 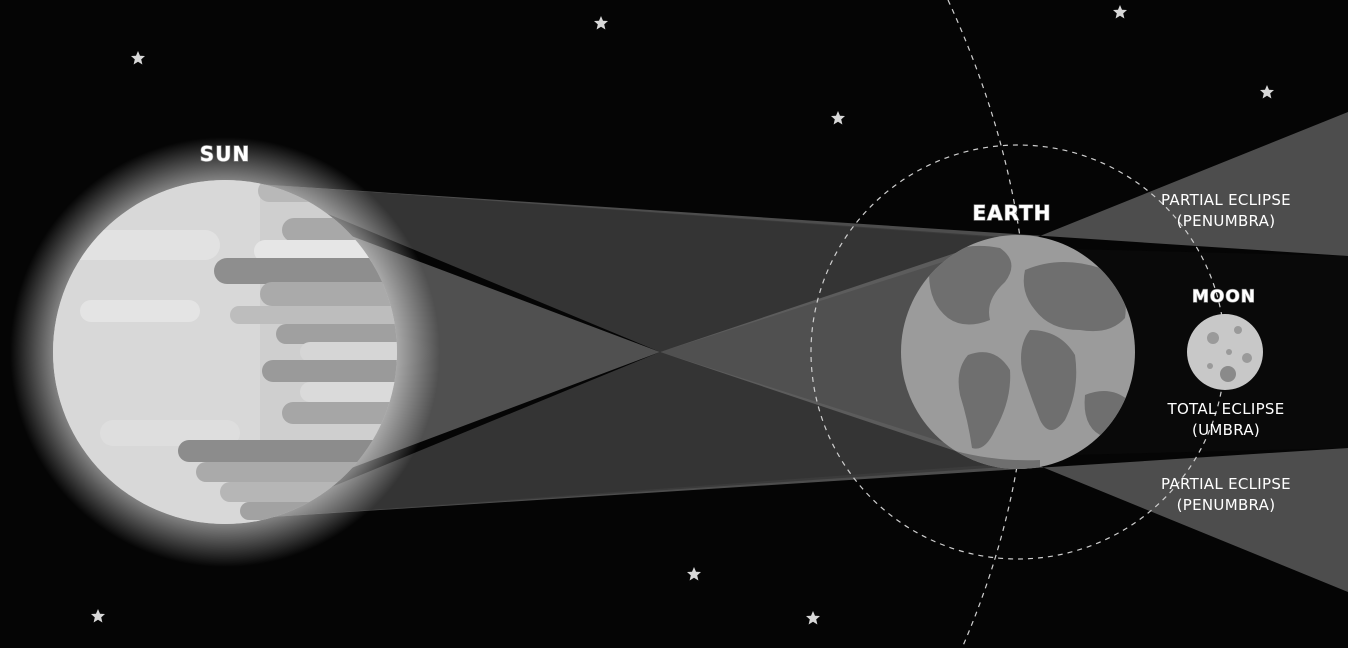 I want to click on moon-craters, so click(x=1229, y=354).